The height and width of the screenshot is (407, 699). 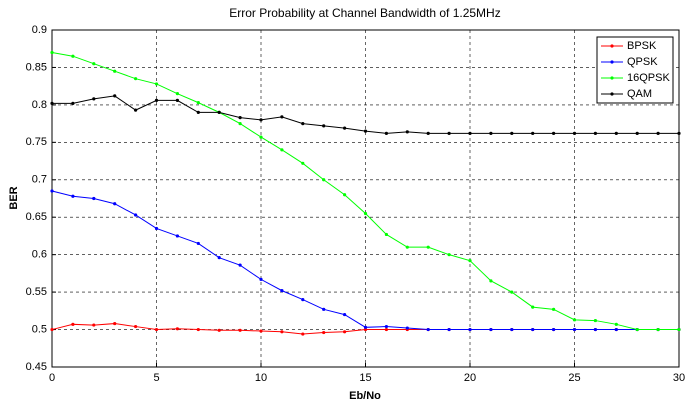 I want to click on y-tick-label: 0.9, so click(x=39, y=30).